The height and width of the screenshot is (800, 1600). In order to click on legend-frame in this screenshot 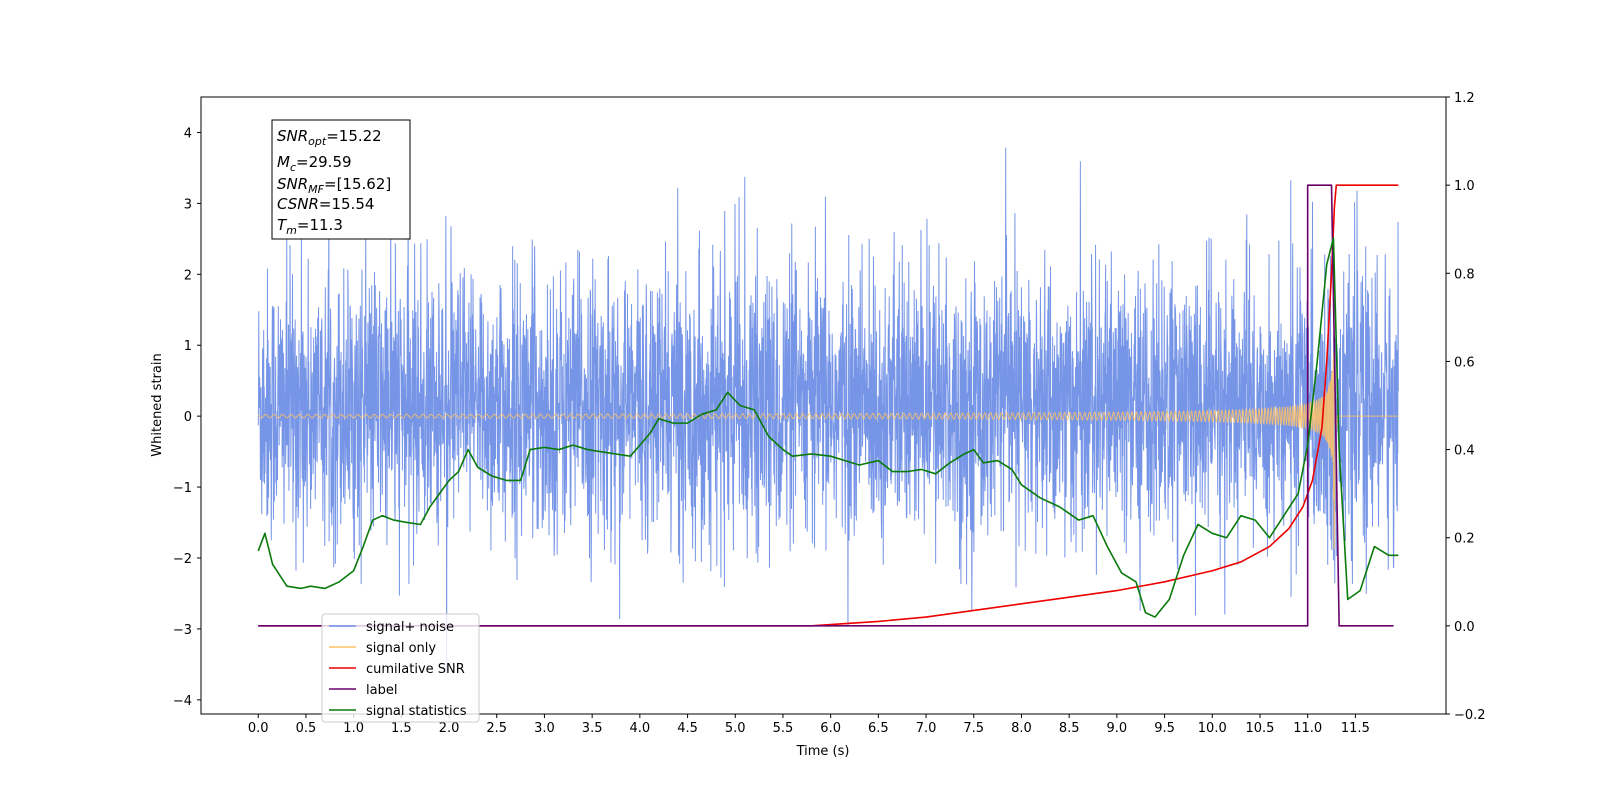, I will do `click(400, 668)`.